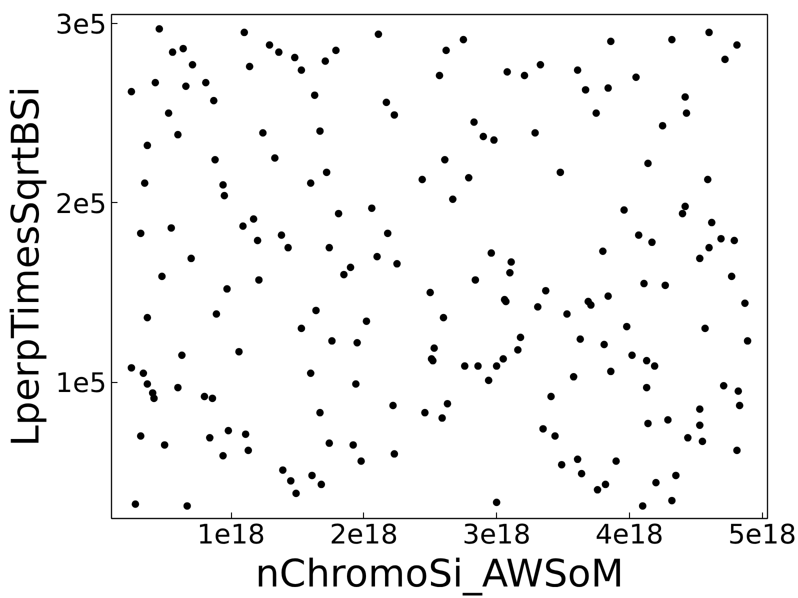 The image size is (798, 598). Describe the element at coordinates (496, 535) in the screenshot. I see `x-tick-label: 3e18` at that location.